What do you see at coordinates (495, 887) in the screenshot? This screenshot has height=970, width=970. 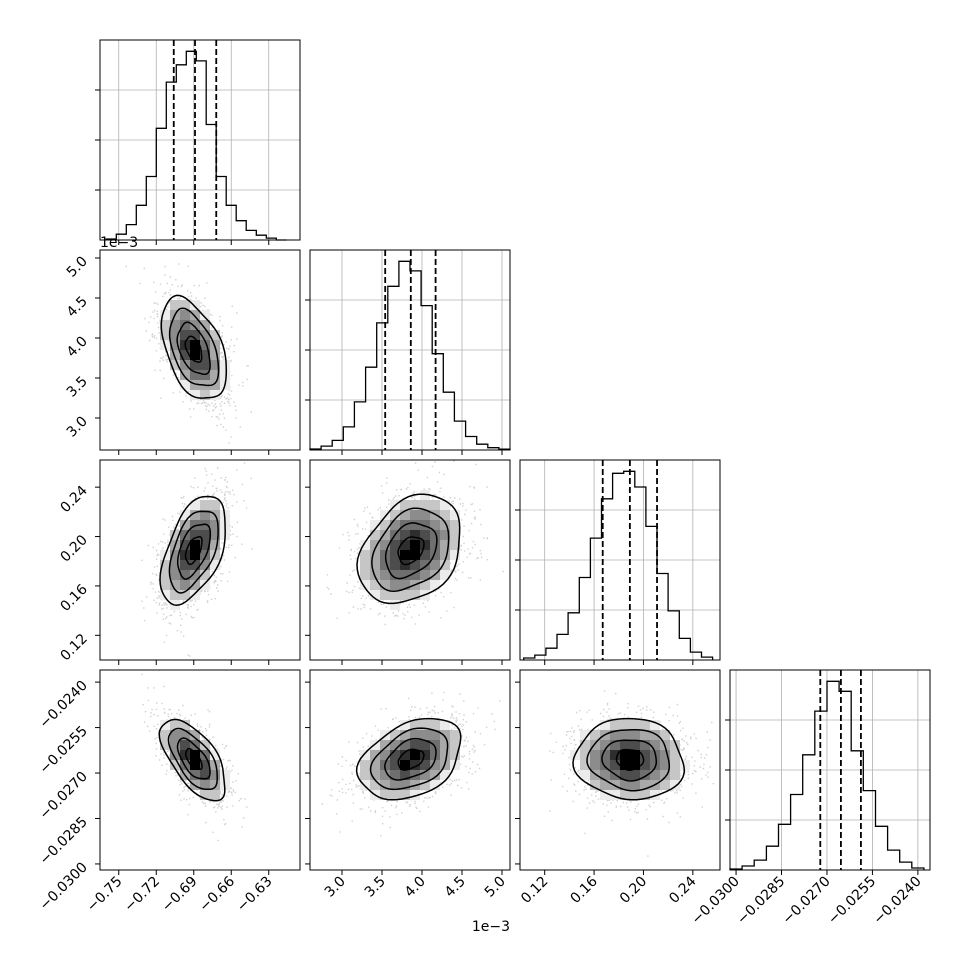 I see `x-tick-label: 5.0` at bounding box center [495, 887].